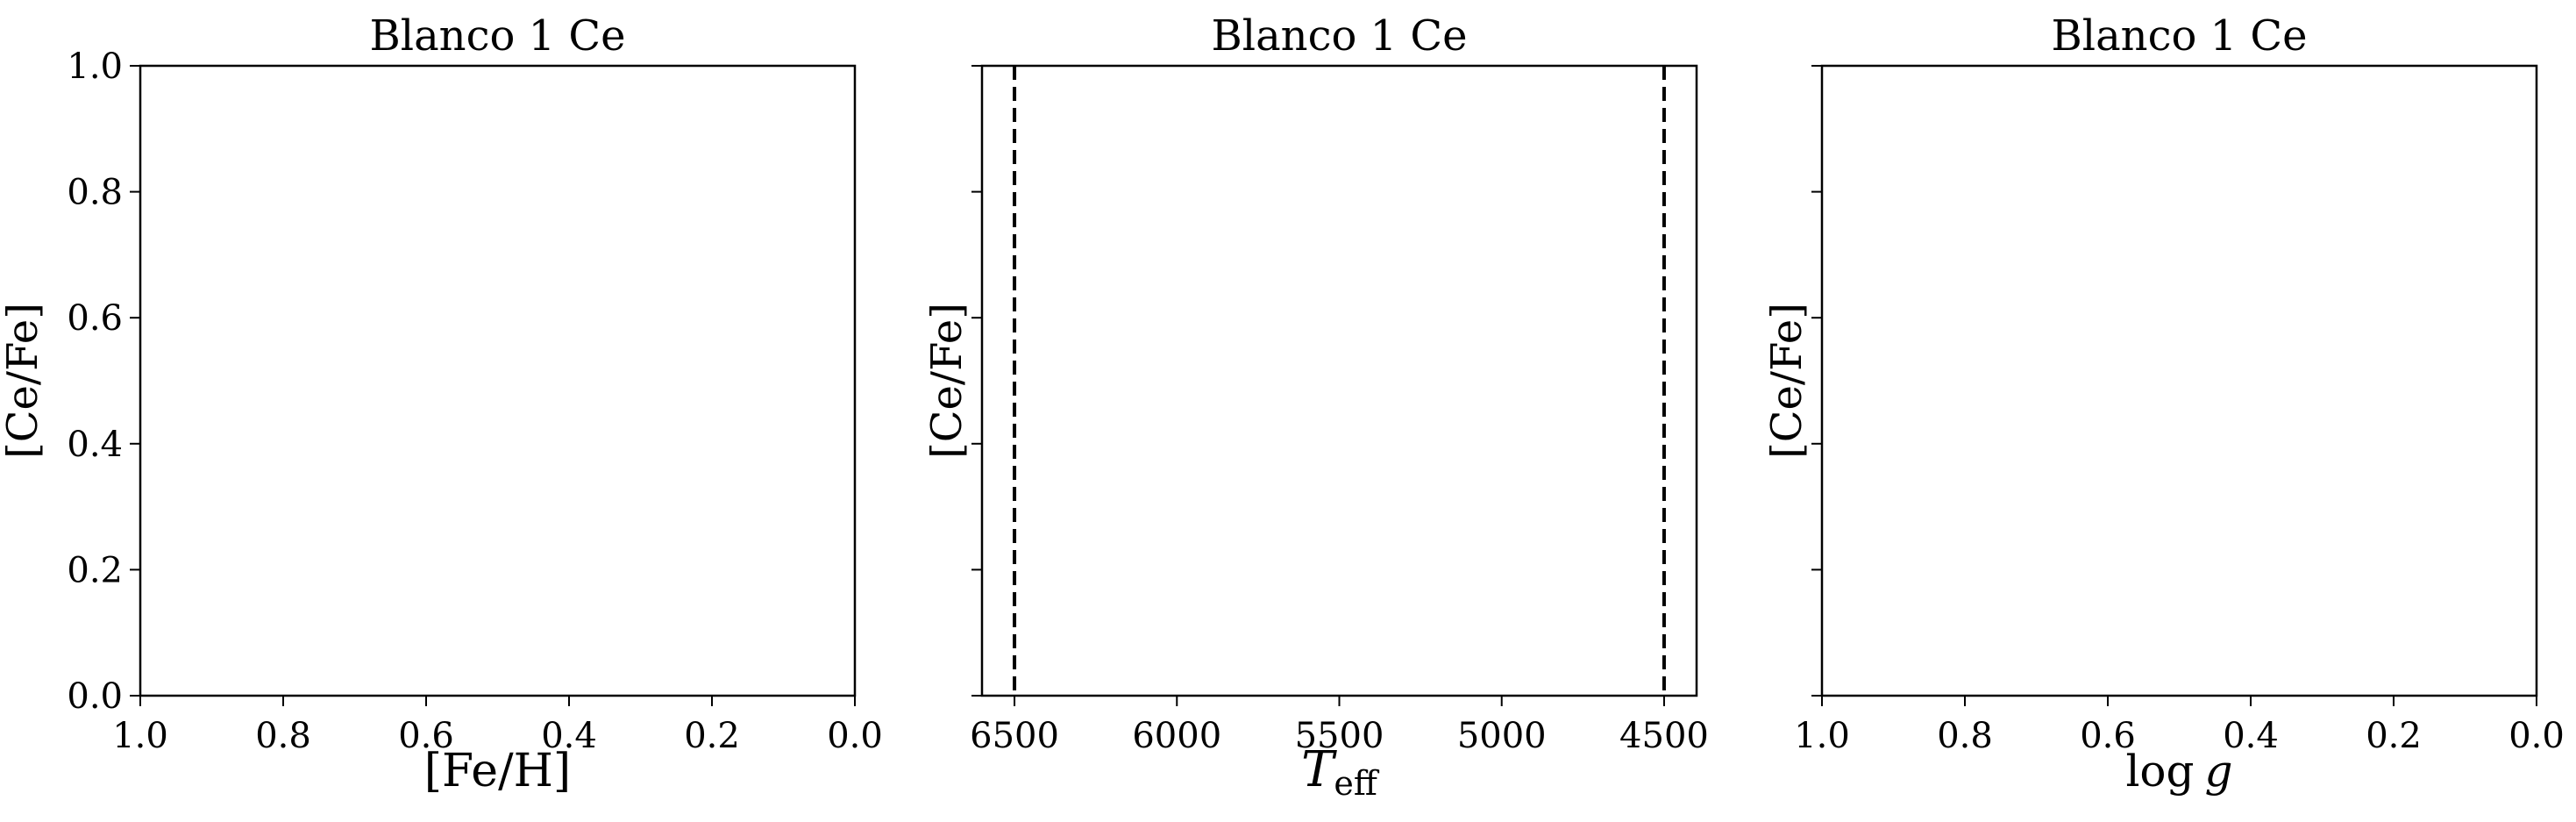 This screenshot has width=2576, height=822. I want to click on y-tick-label: 0.4, so click(95, 445).